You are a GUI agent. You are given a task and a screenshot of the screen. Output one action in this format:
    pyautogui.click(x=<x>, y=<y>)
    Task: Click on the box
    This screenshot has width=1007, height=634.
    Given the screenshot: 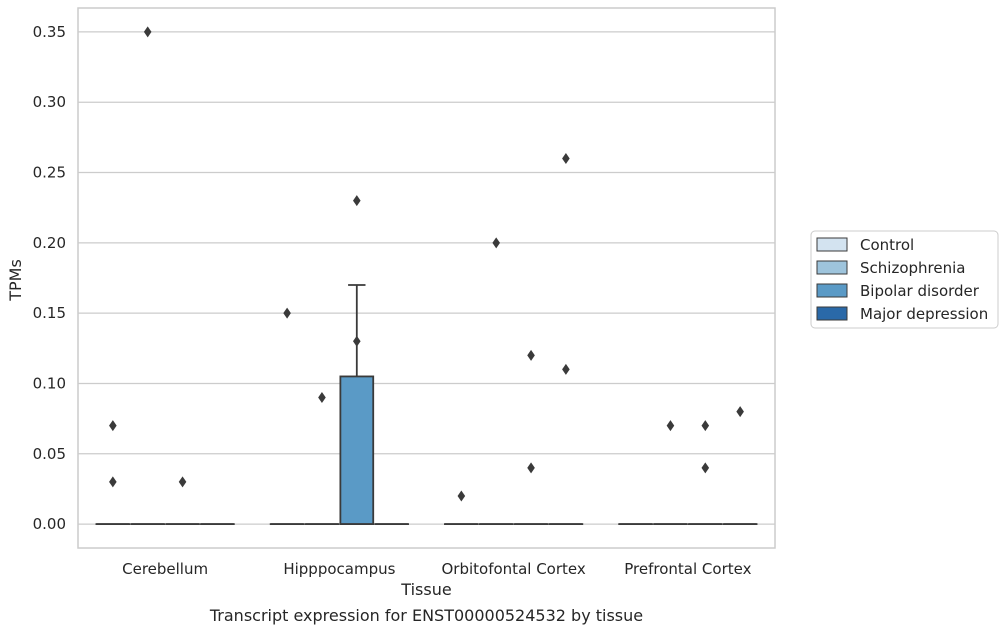 What is the action you would take?
    pyautogui.click(x=357, y=450)
    